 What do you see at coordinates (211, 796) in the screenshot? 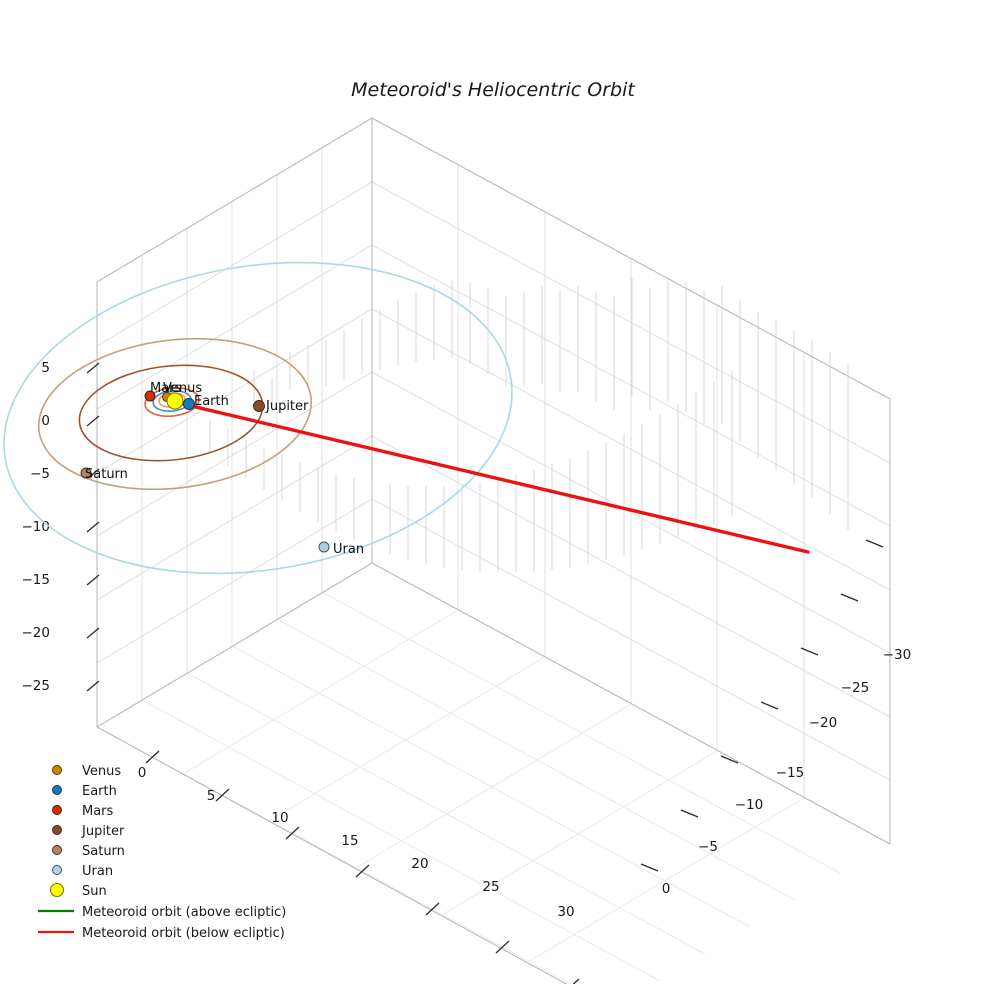
I see `x-tick-label: 5` at bounding box center [211, 796].